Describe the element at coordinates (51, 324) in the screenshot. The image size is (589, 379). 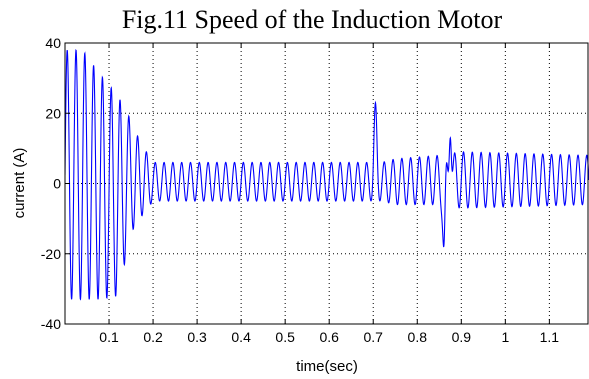
I see `y-tick-label: -40` at that location.